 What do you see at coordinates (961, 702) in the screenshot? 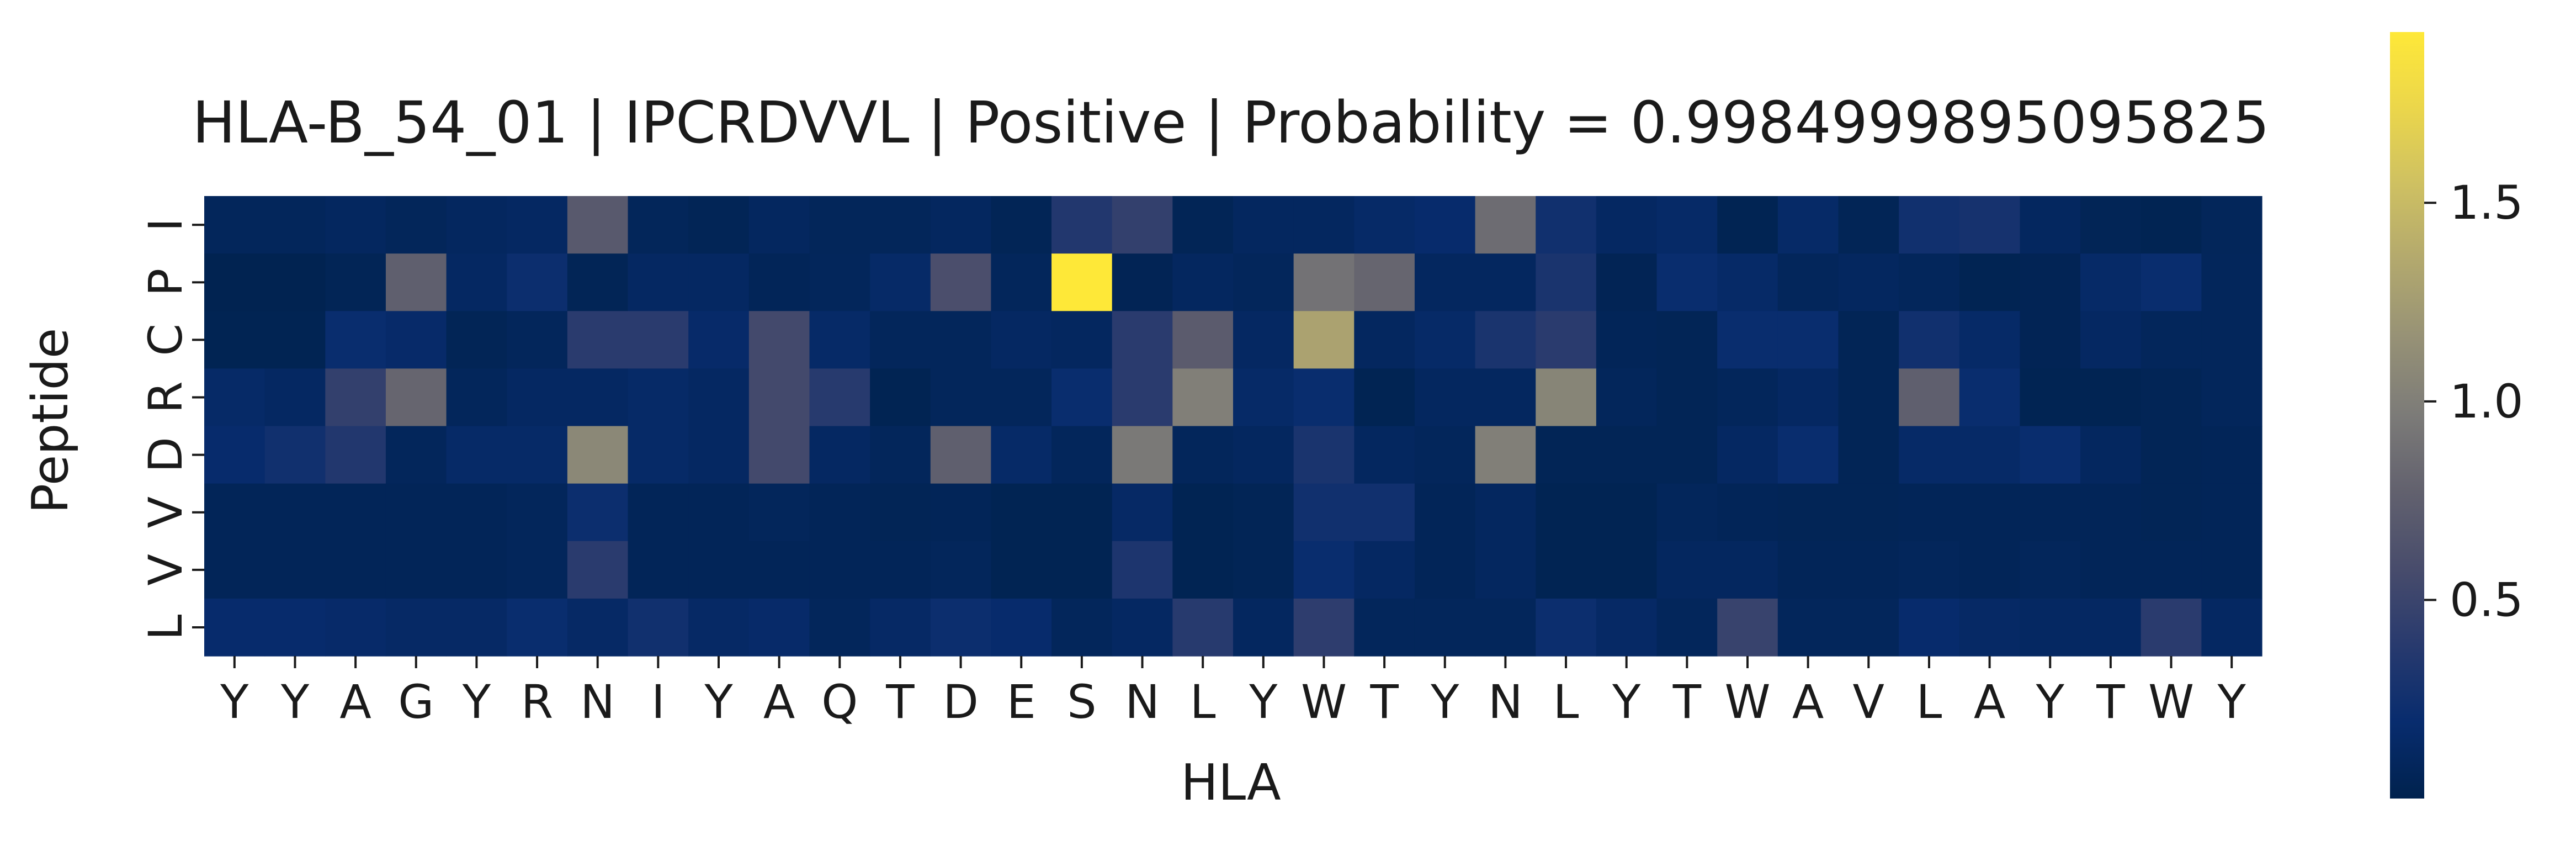
I see `x-tick-label: D` at bounding box center [961, 702].